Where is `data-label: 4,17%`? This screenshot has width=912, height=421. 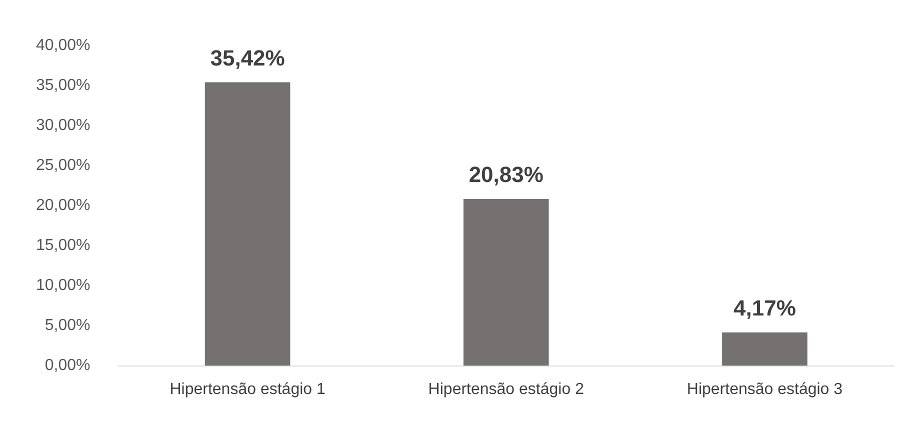 data-label: 4,17% is located at coordinates (765, 307).